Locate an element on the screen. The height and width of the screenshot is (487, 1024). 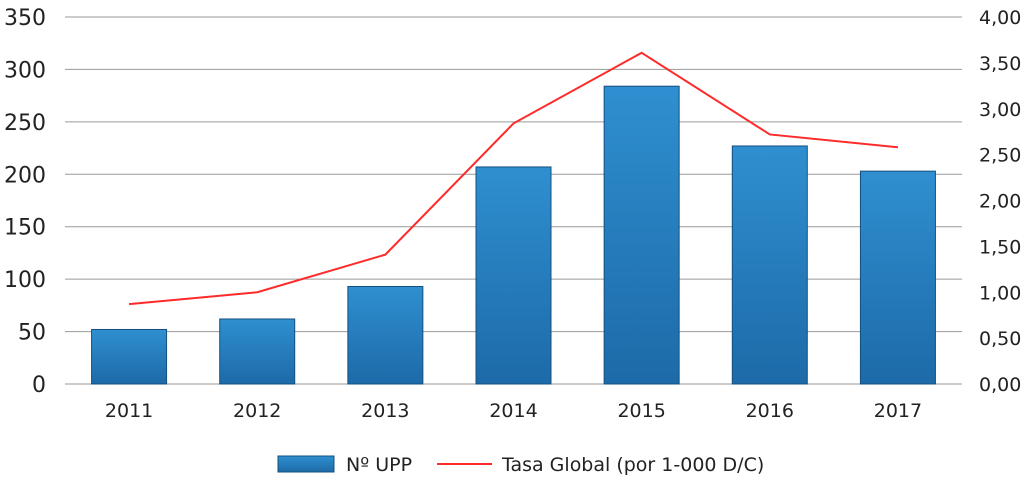
bar-2012 is located at coordinates (257, 351).